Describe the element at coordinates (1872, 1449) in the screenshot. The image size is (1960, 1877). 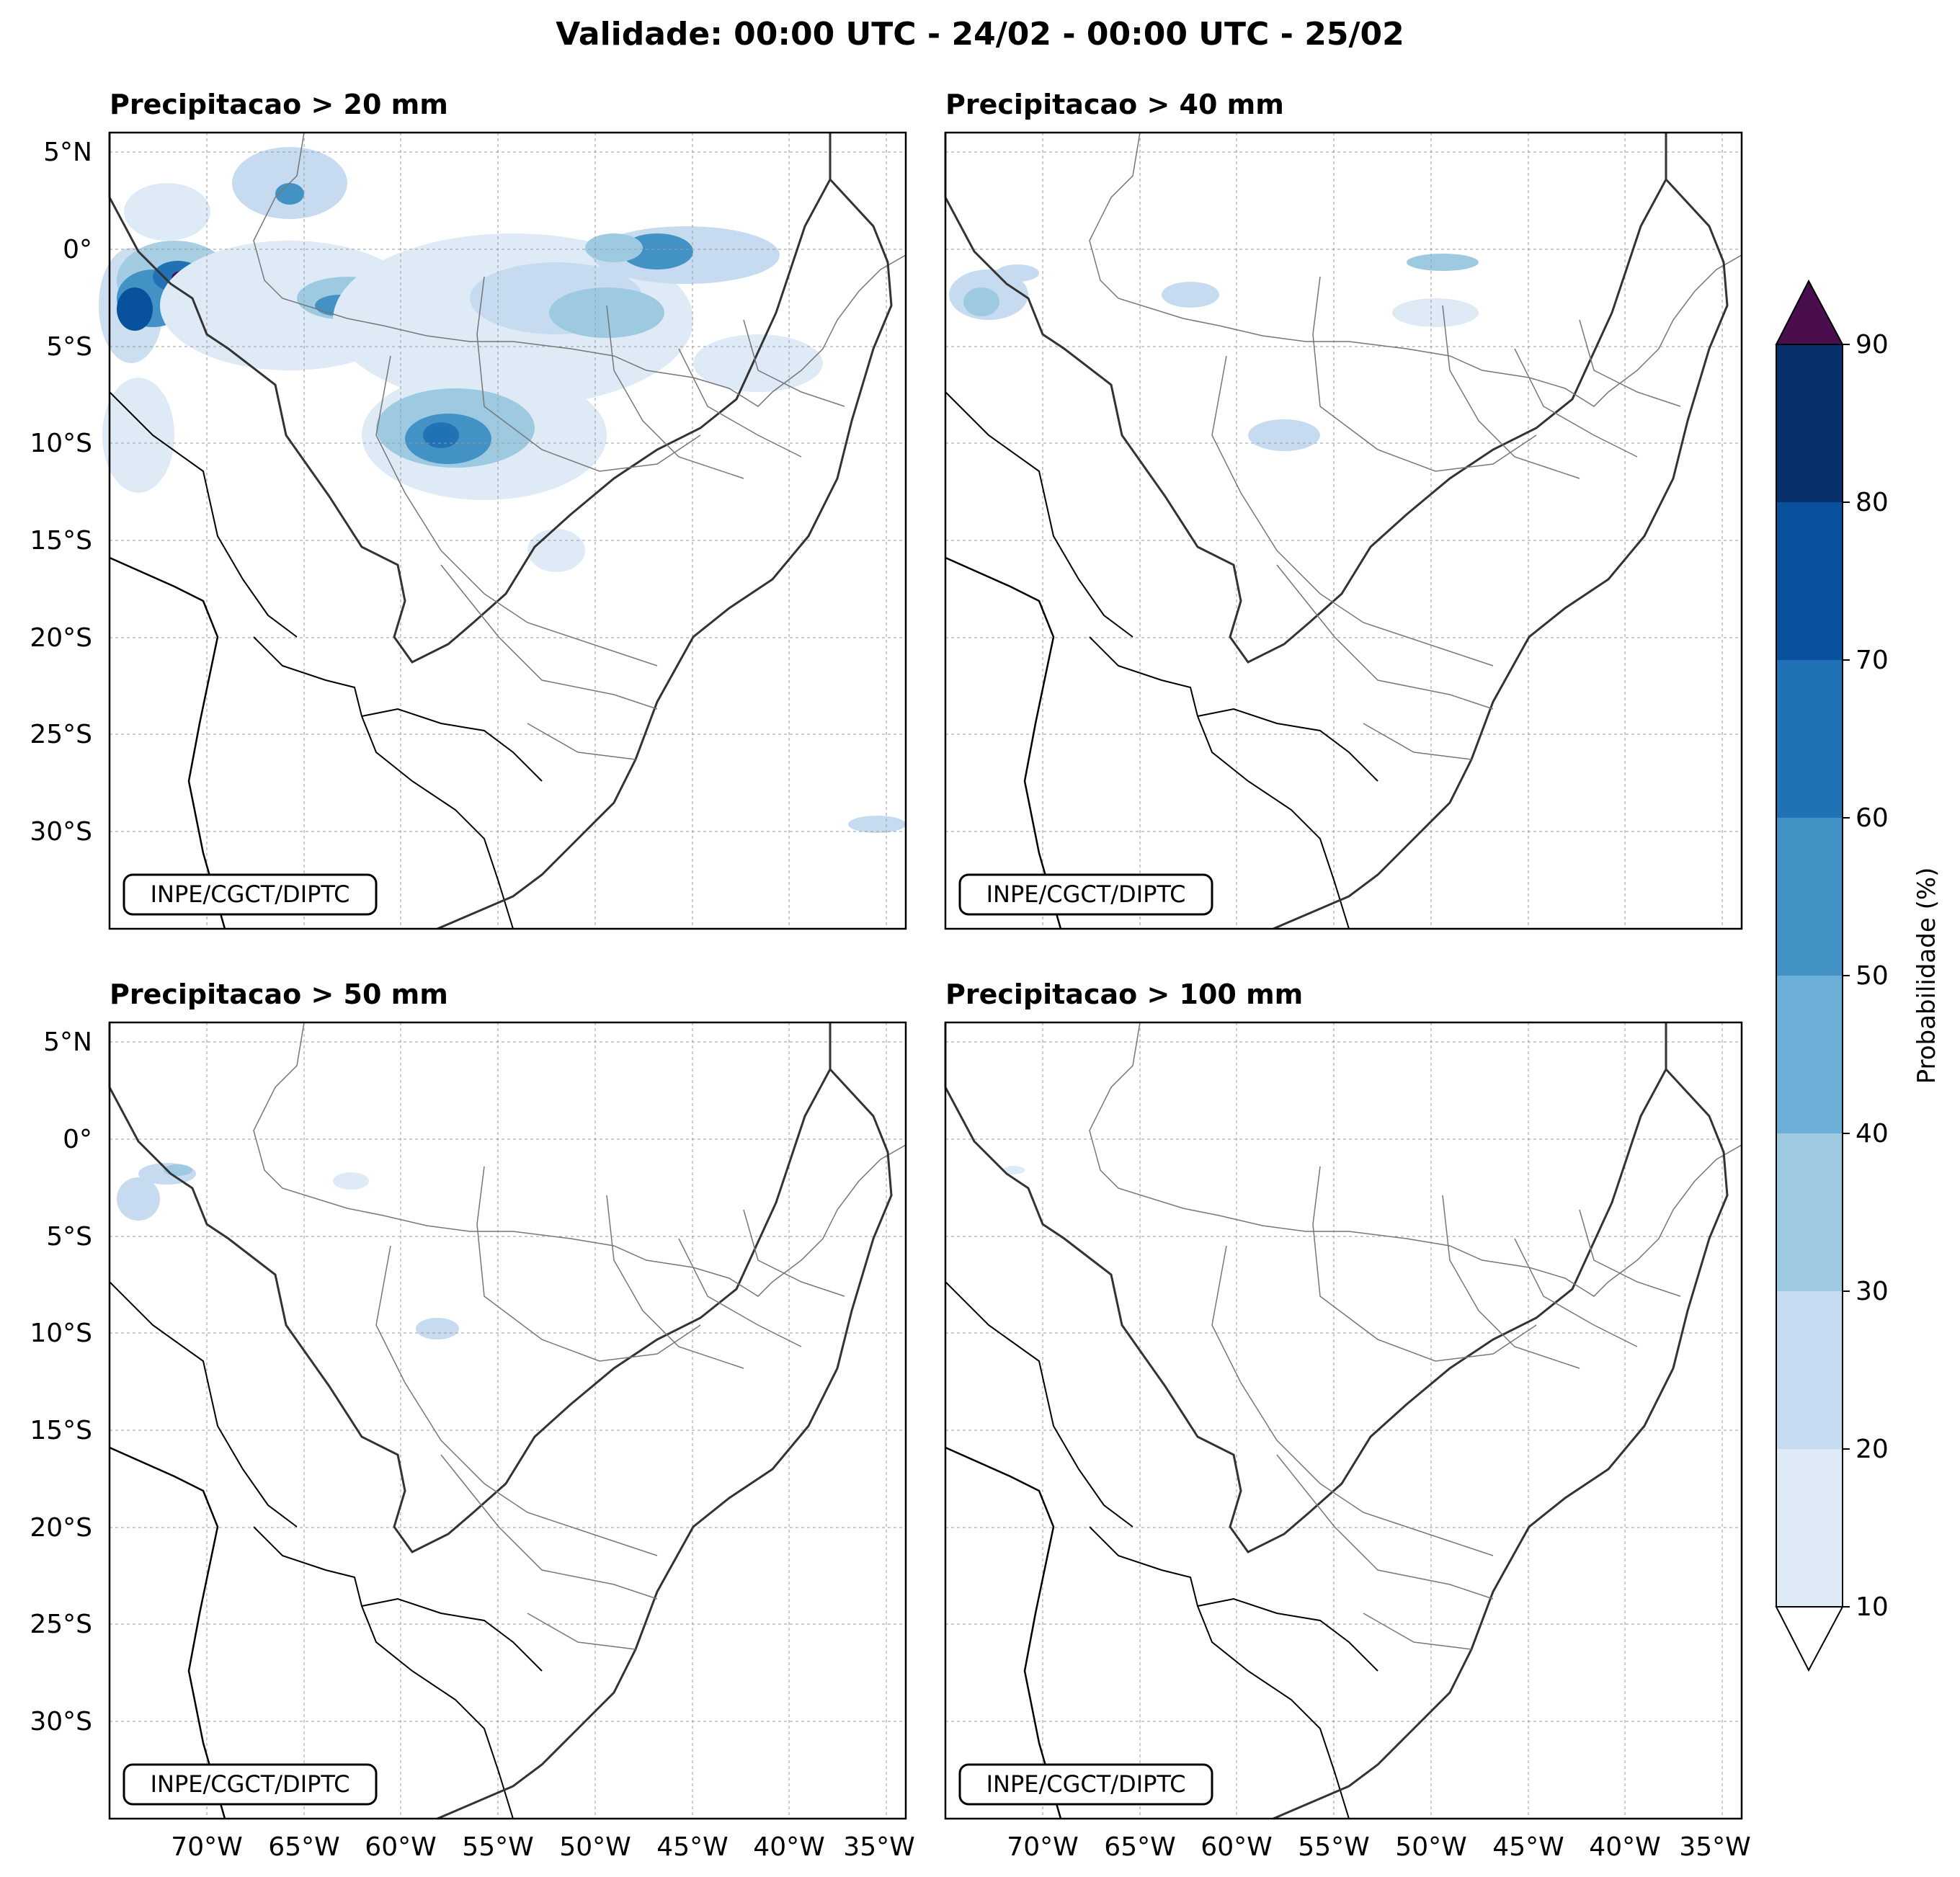
I see `colorbar-tick-label: 20` at that location.